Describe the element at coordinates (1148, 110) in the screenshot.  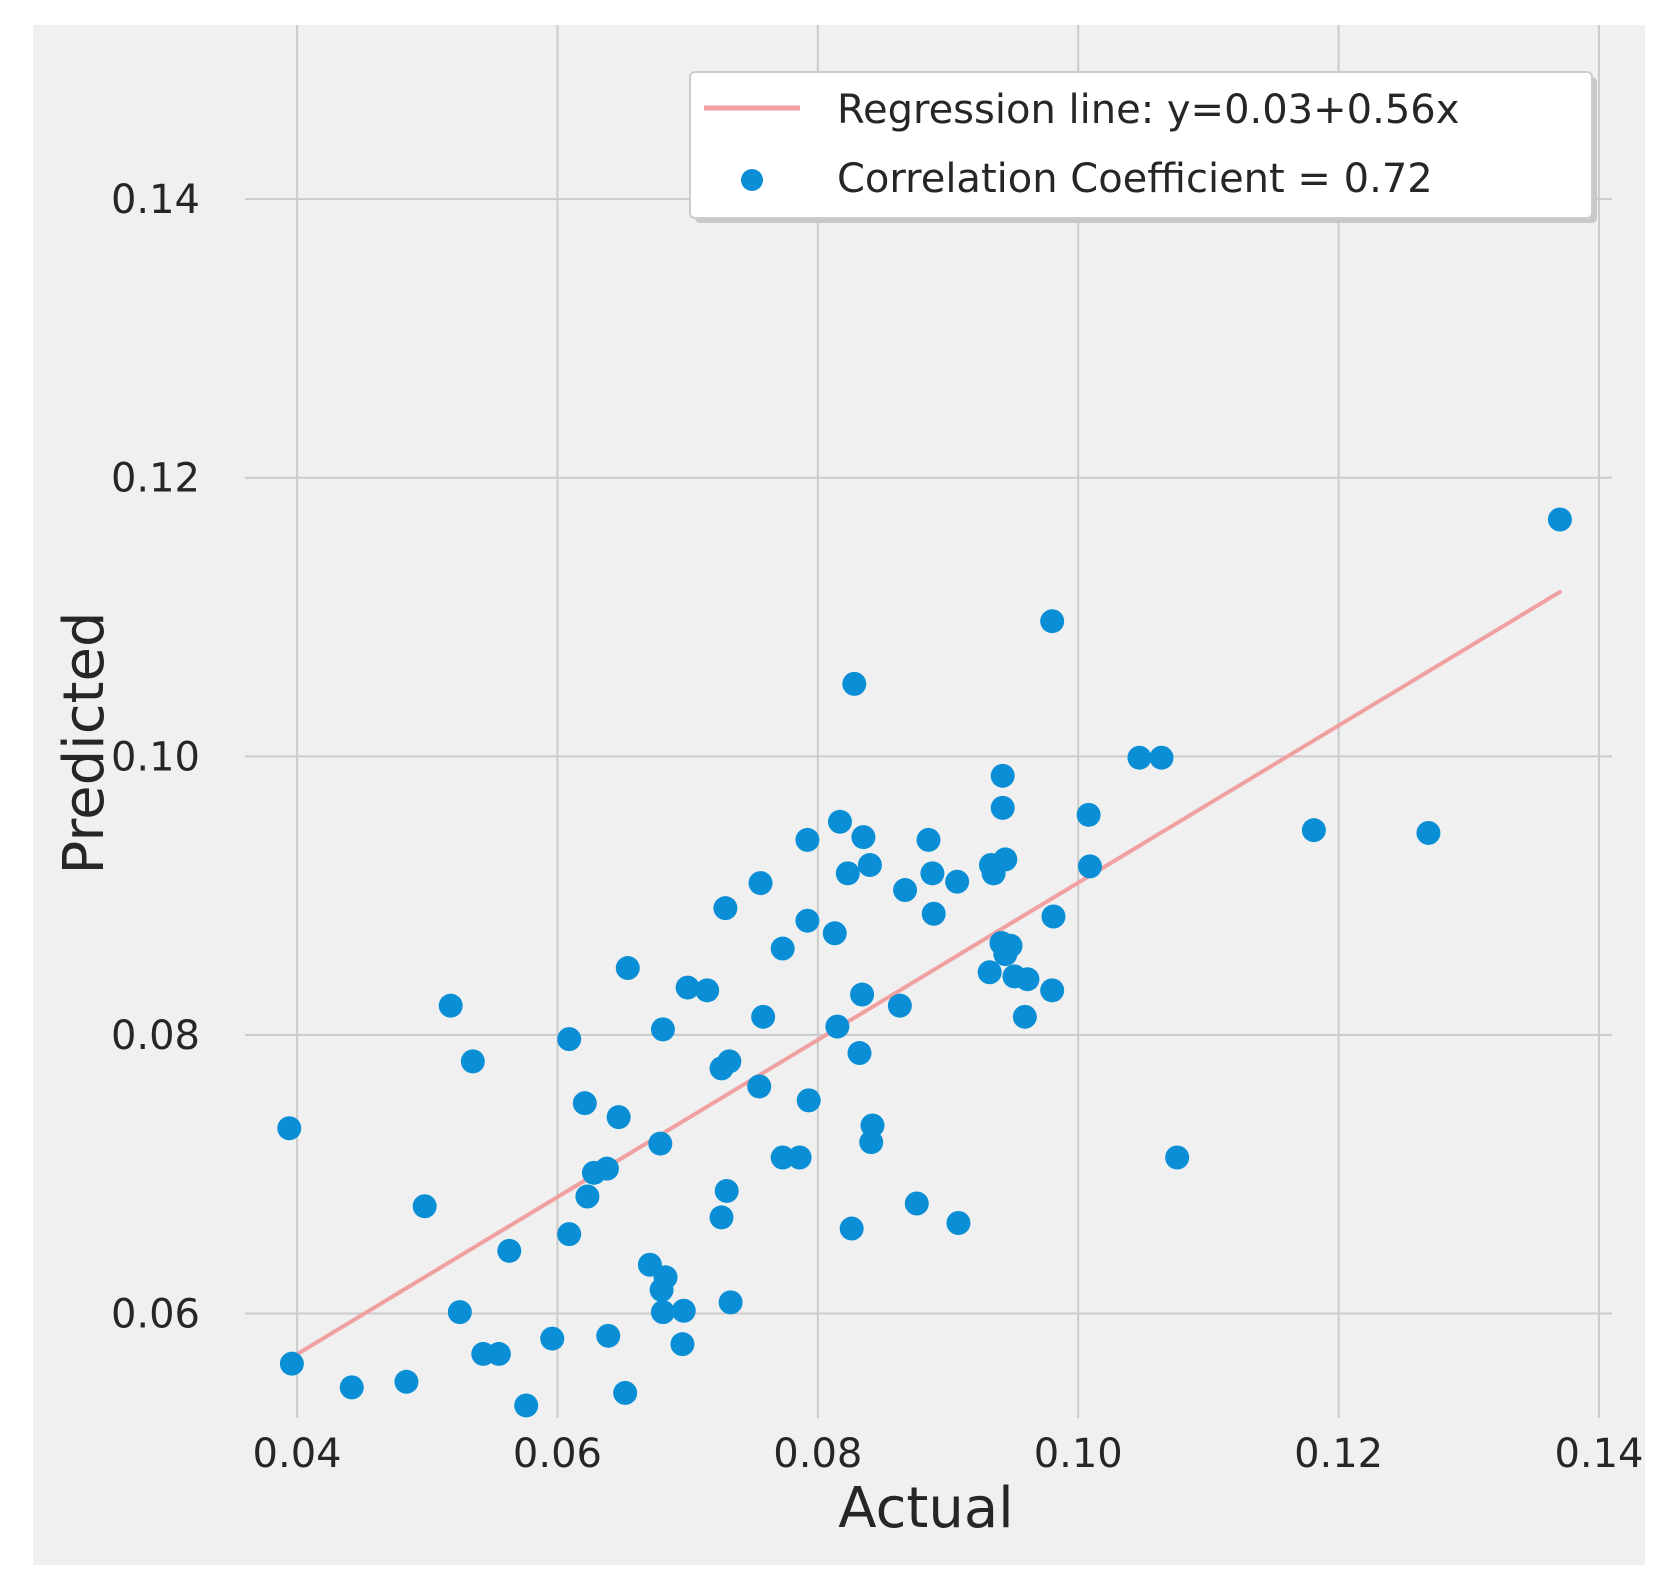
I see `legend-label-regression: Regression line: y=0.03+0.56x` at that location.